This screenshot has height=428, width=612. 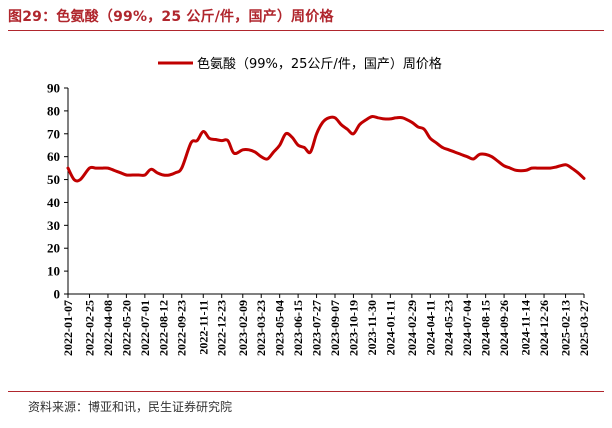 I want to click on y-tick-label: 40, so click(x=53, y=202).